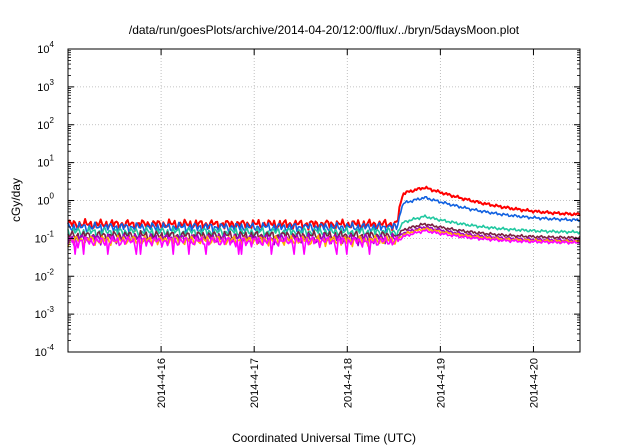  I want to click on y-axis-label: cGy/day, so click(16, 200).